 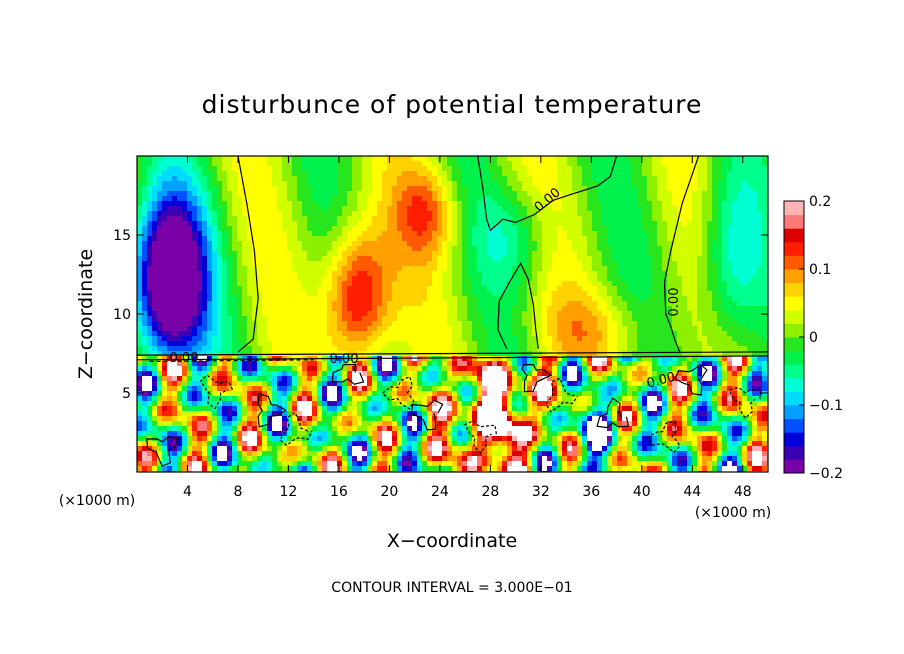 I want to click on y-tick-label-0: 5, so click(x=126, y=394).